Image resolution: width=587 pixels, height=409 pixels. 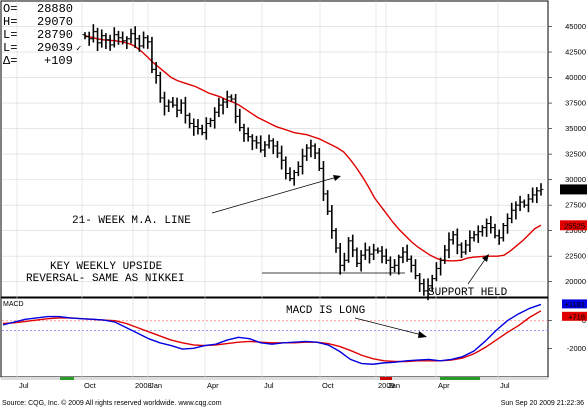 I want to click on annotation-support: SUPPORT HELD, so click(x=468, y=293).